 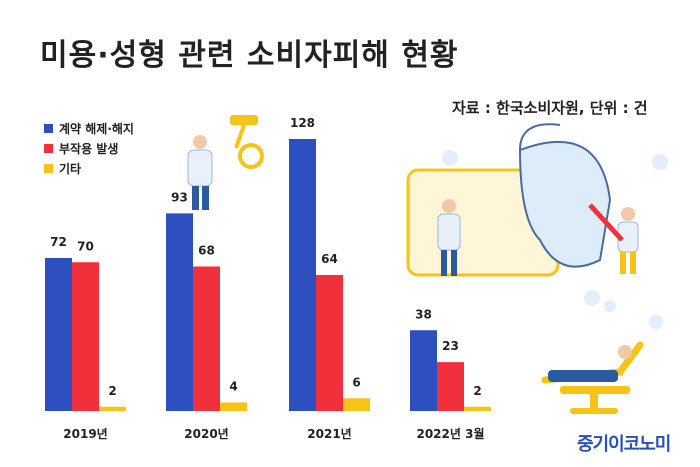 I want to click on value-label: 6, so click(x=356, y=382).